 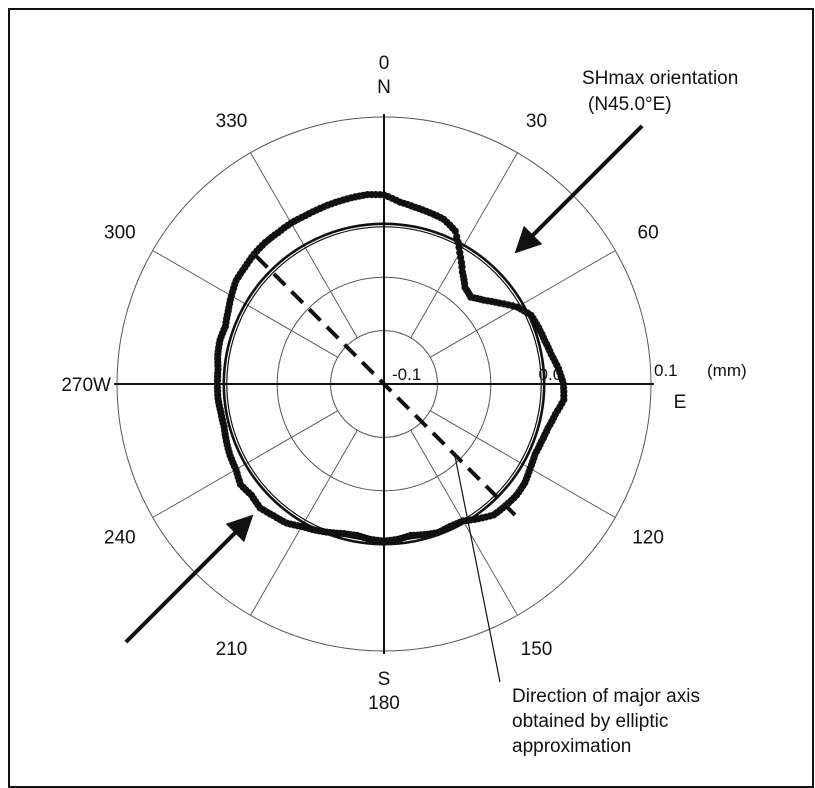 I want to click on major-axis-leader, so click(x=477, y=568).